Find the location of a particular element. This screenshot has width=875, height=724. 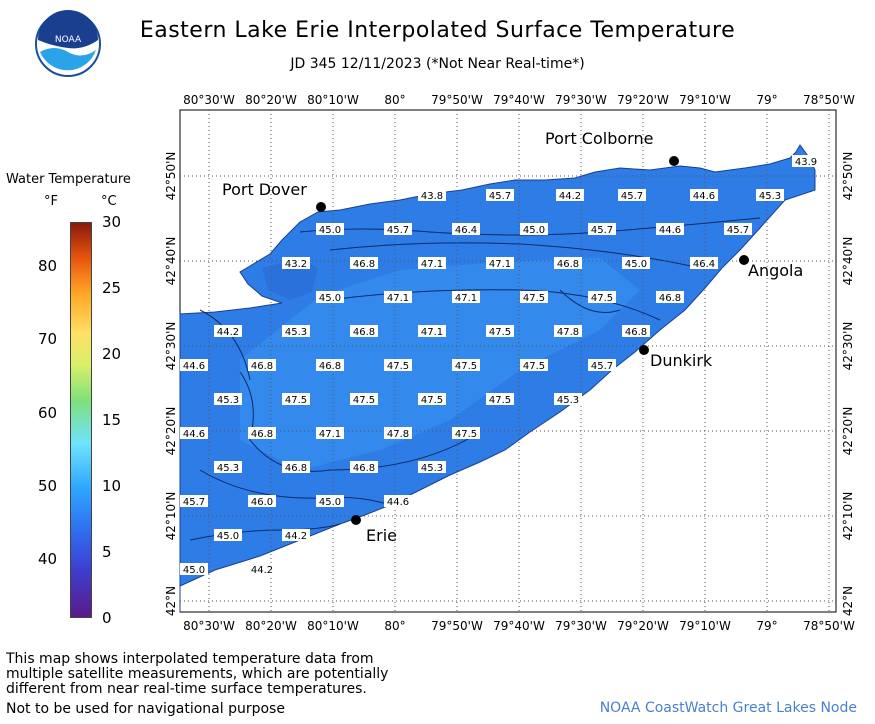

lon-label-bottom: 80° is located at coordinates (394, 626).